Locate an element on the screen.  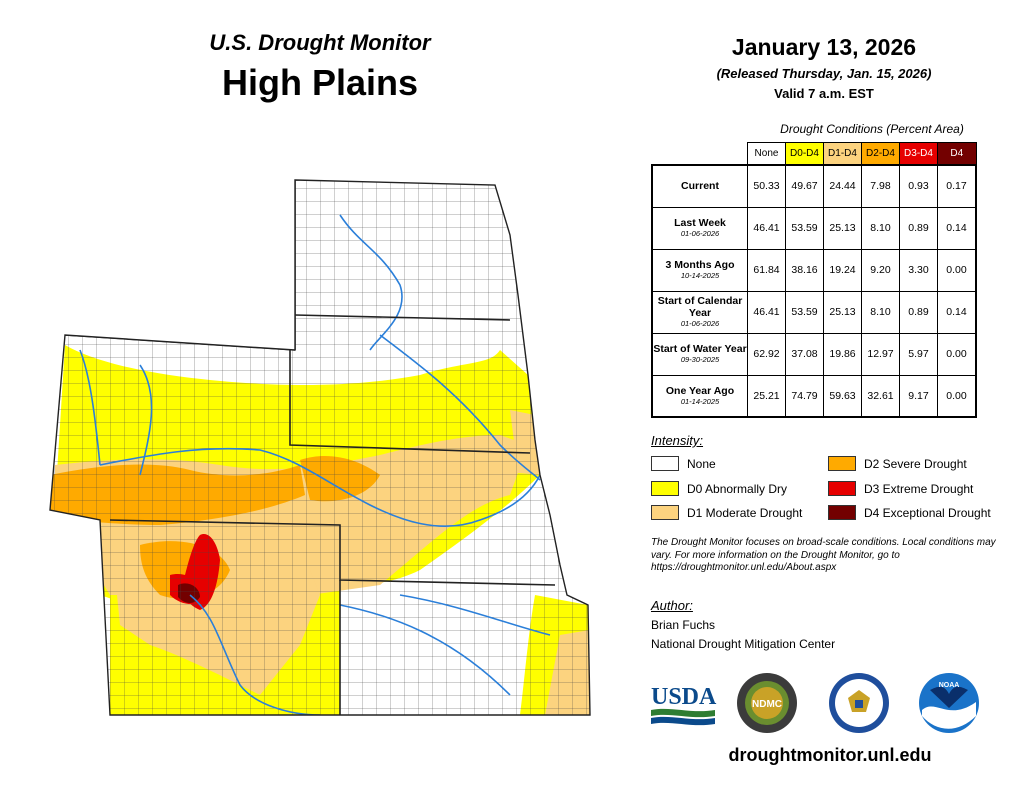
row-label-text: Current is located at coordinates (700, 186).